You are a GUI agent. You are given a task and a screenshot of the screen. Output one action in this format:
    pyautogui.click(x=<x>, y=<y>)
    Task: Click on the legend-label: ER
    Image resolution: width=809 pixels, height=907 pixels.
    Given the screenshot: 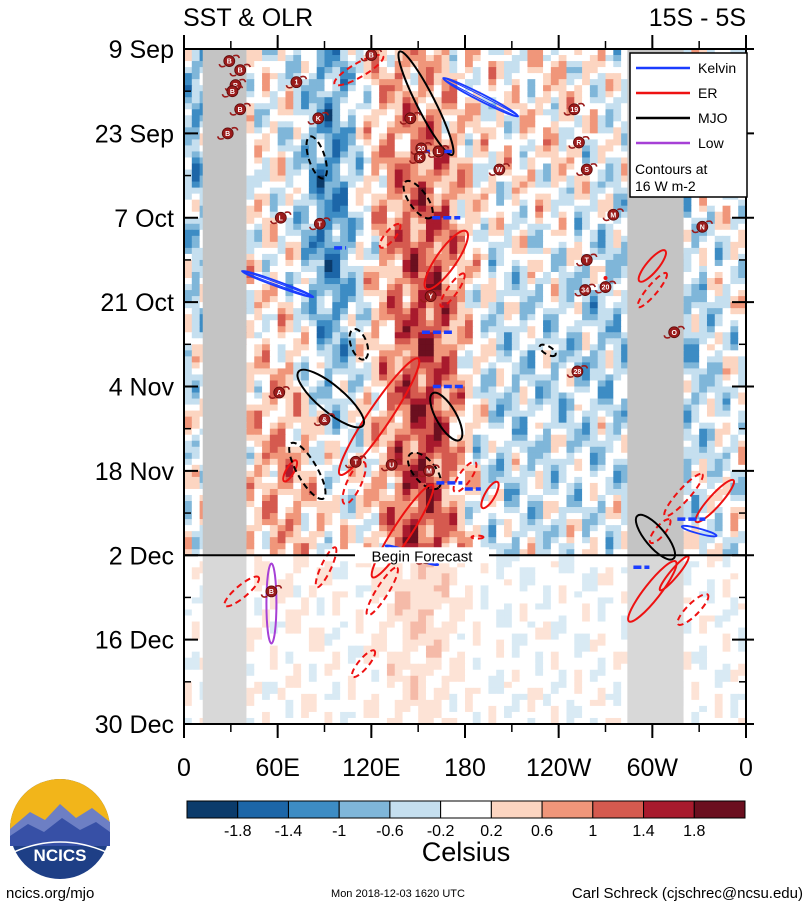 What is the action you would take?
    pyautogui.click(x=707, y=93)
    